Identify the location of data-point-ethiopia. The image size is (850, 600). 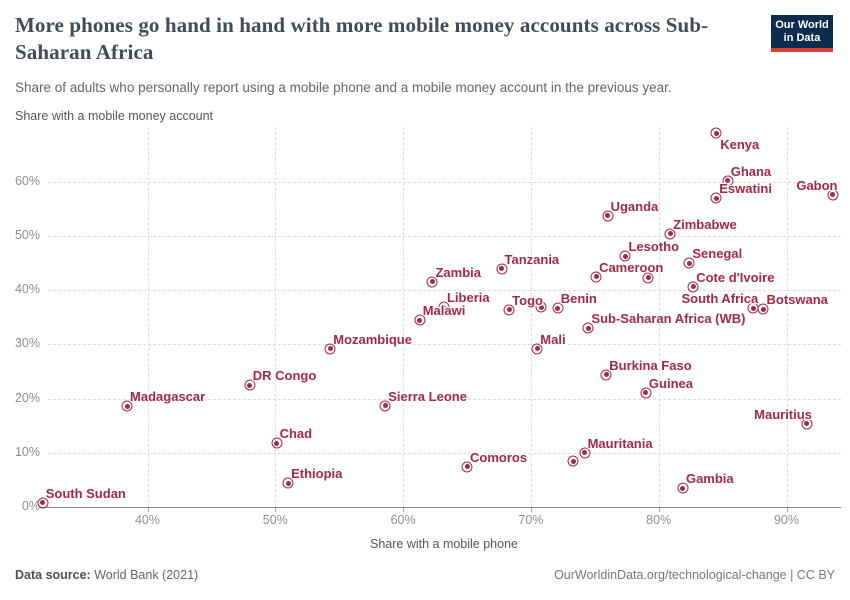
(288, 483).